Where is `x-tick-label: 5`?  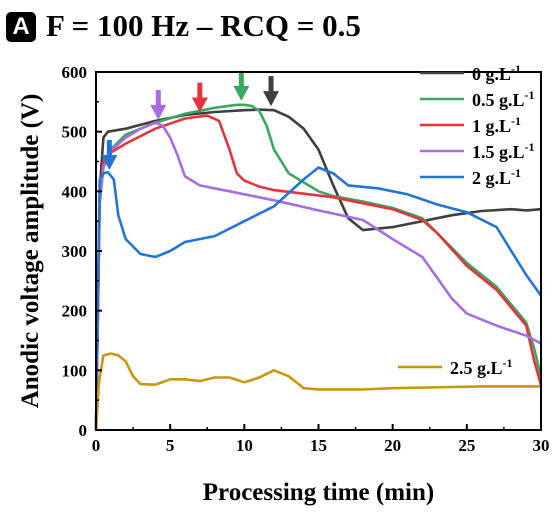
x-tick-label: 5 is located at coordinates (170, 445).